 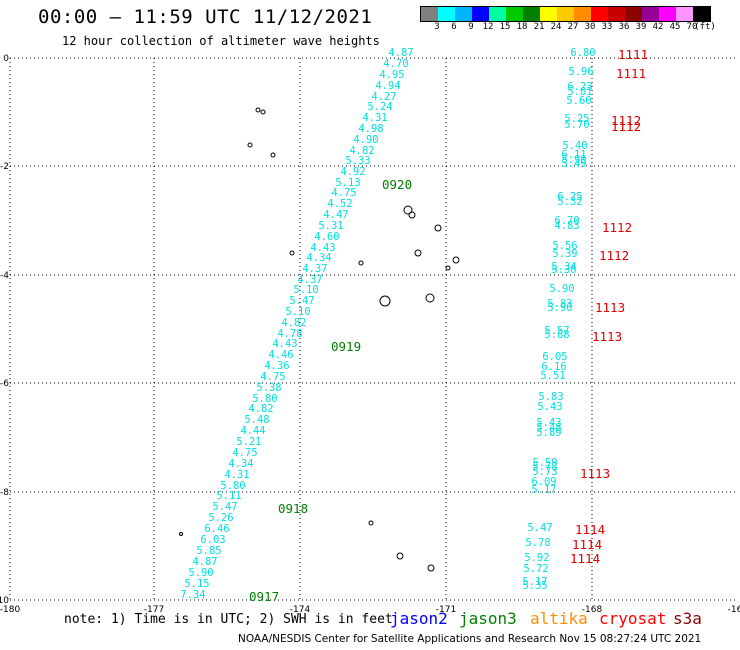 What do you see at coordinates (569, 197) in the screenshot?
I see `wave-height-value: 6.25` at bounding box center [569, 197].